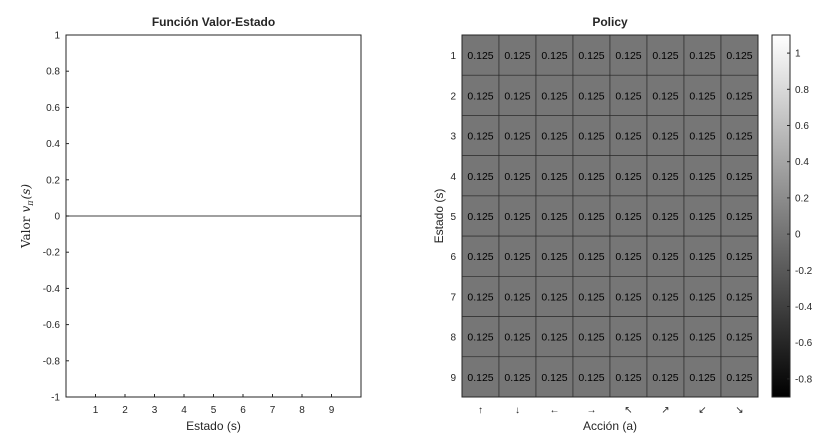 This screenshot has height=448, width=825. What do you see at coordinates (214, 410) in the screenshot?
I see `value-plot-x-tick-label: 5` at bounding box center [214, 410].